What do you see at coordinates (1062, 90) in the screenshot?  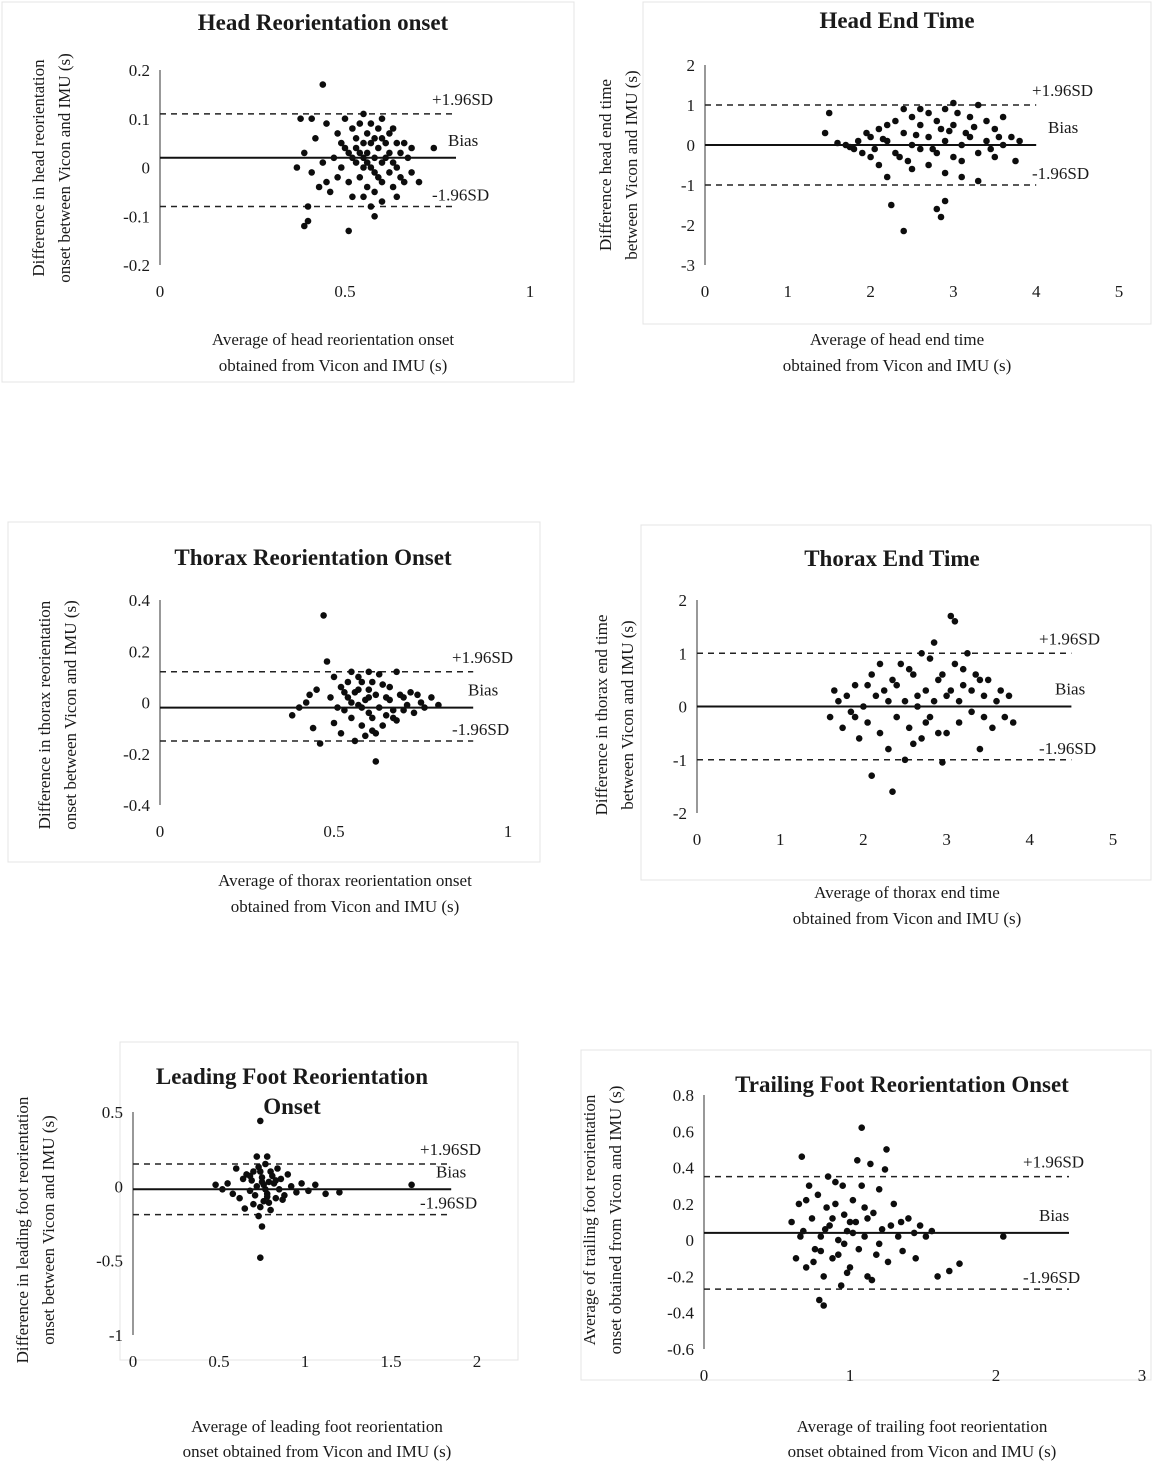 I see `upper-loa-label: +1.96SD` at bounding box center [1062, 90].